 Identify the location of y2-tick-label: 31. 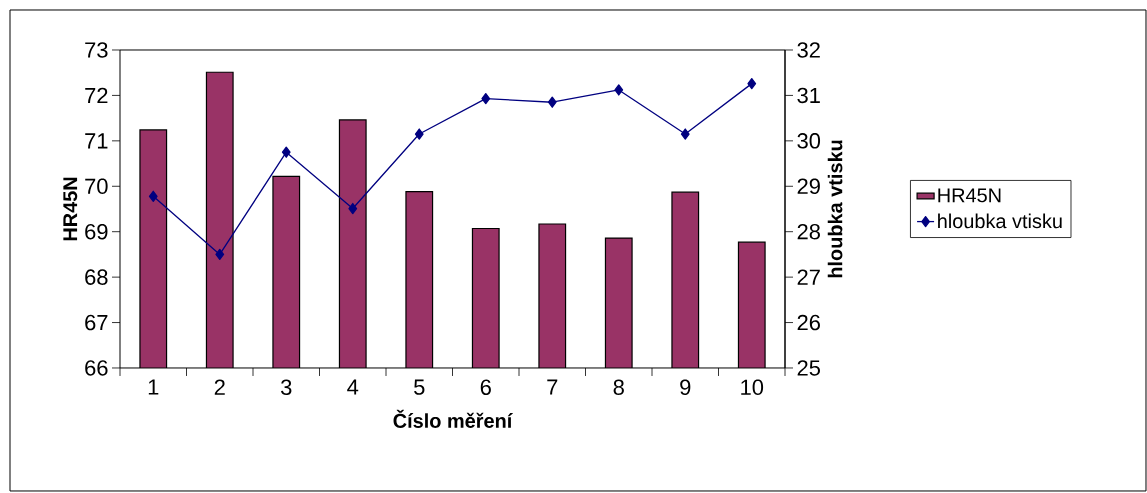
(808, 95).